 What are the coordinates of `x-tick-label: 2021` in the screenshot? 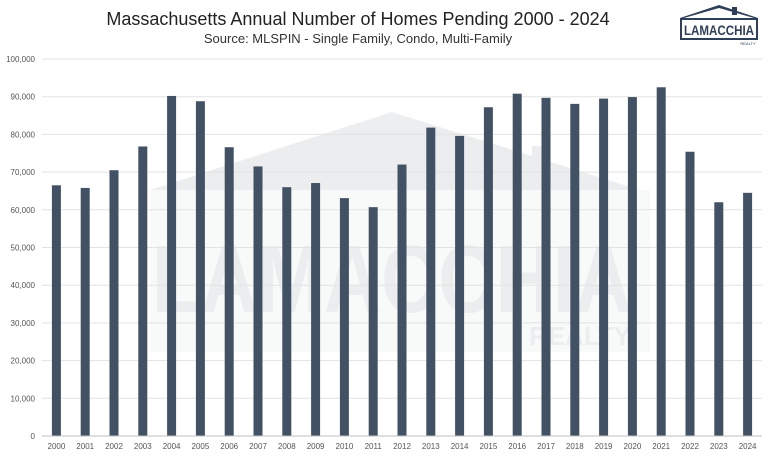 It's located at (661, 446).